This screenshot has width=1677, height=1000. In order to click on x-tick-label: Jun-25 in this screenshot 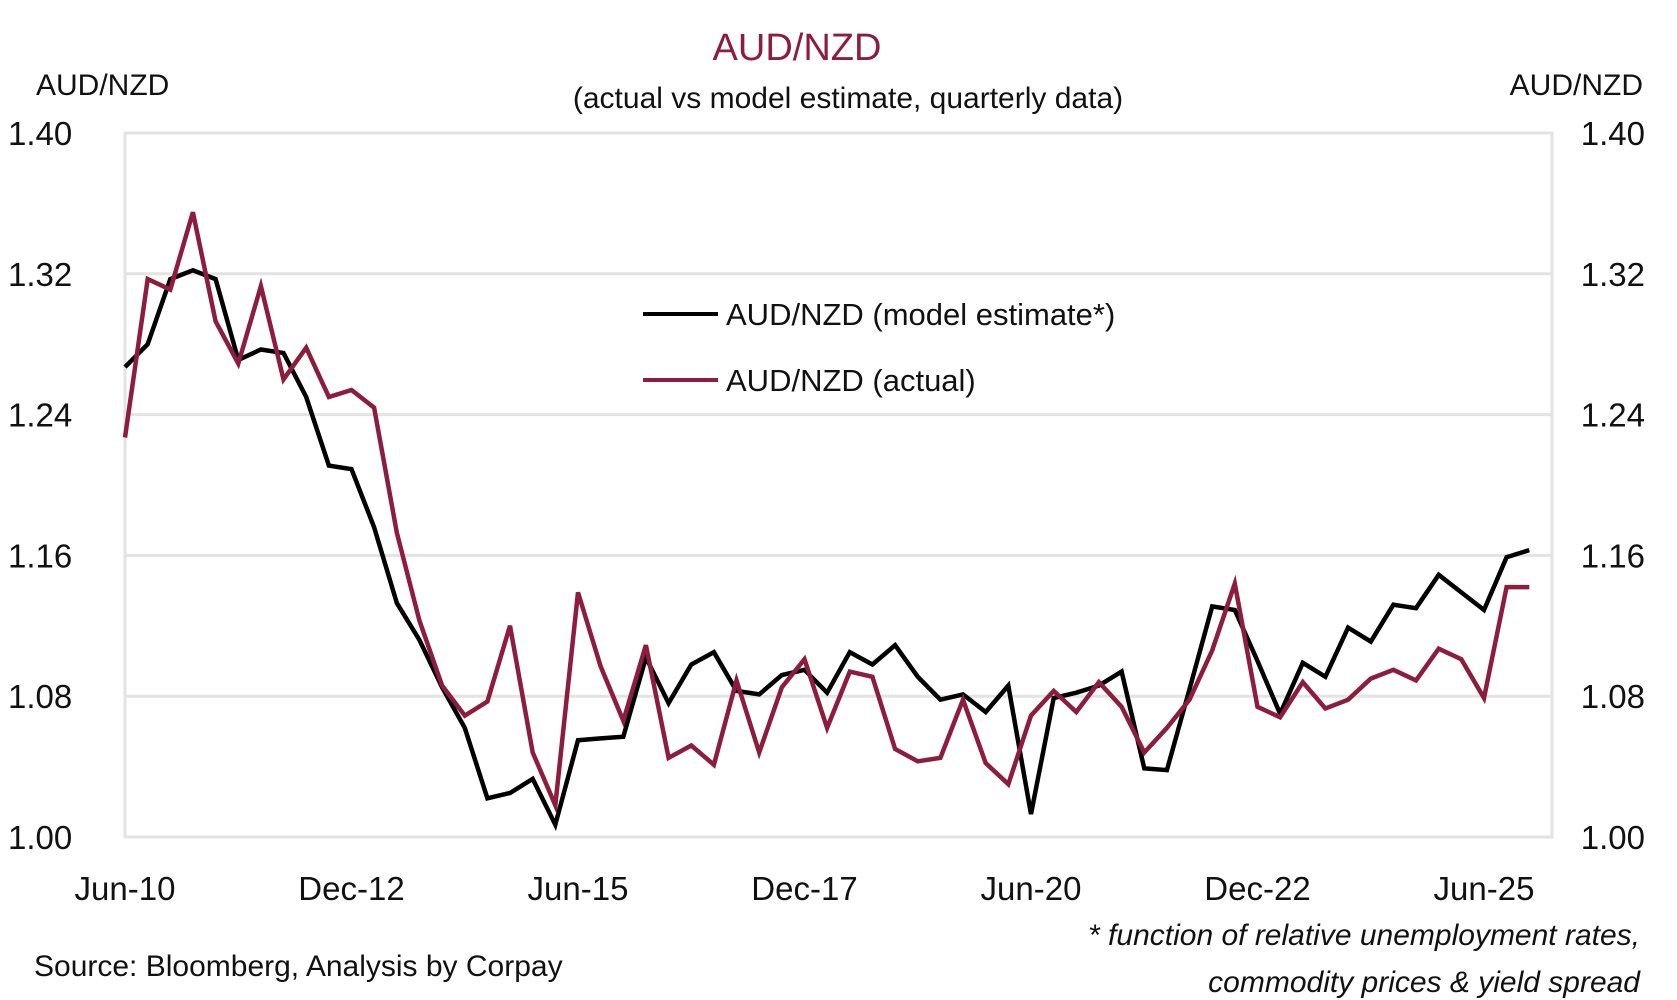, I will do `click(1484, 888)`.